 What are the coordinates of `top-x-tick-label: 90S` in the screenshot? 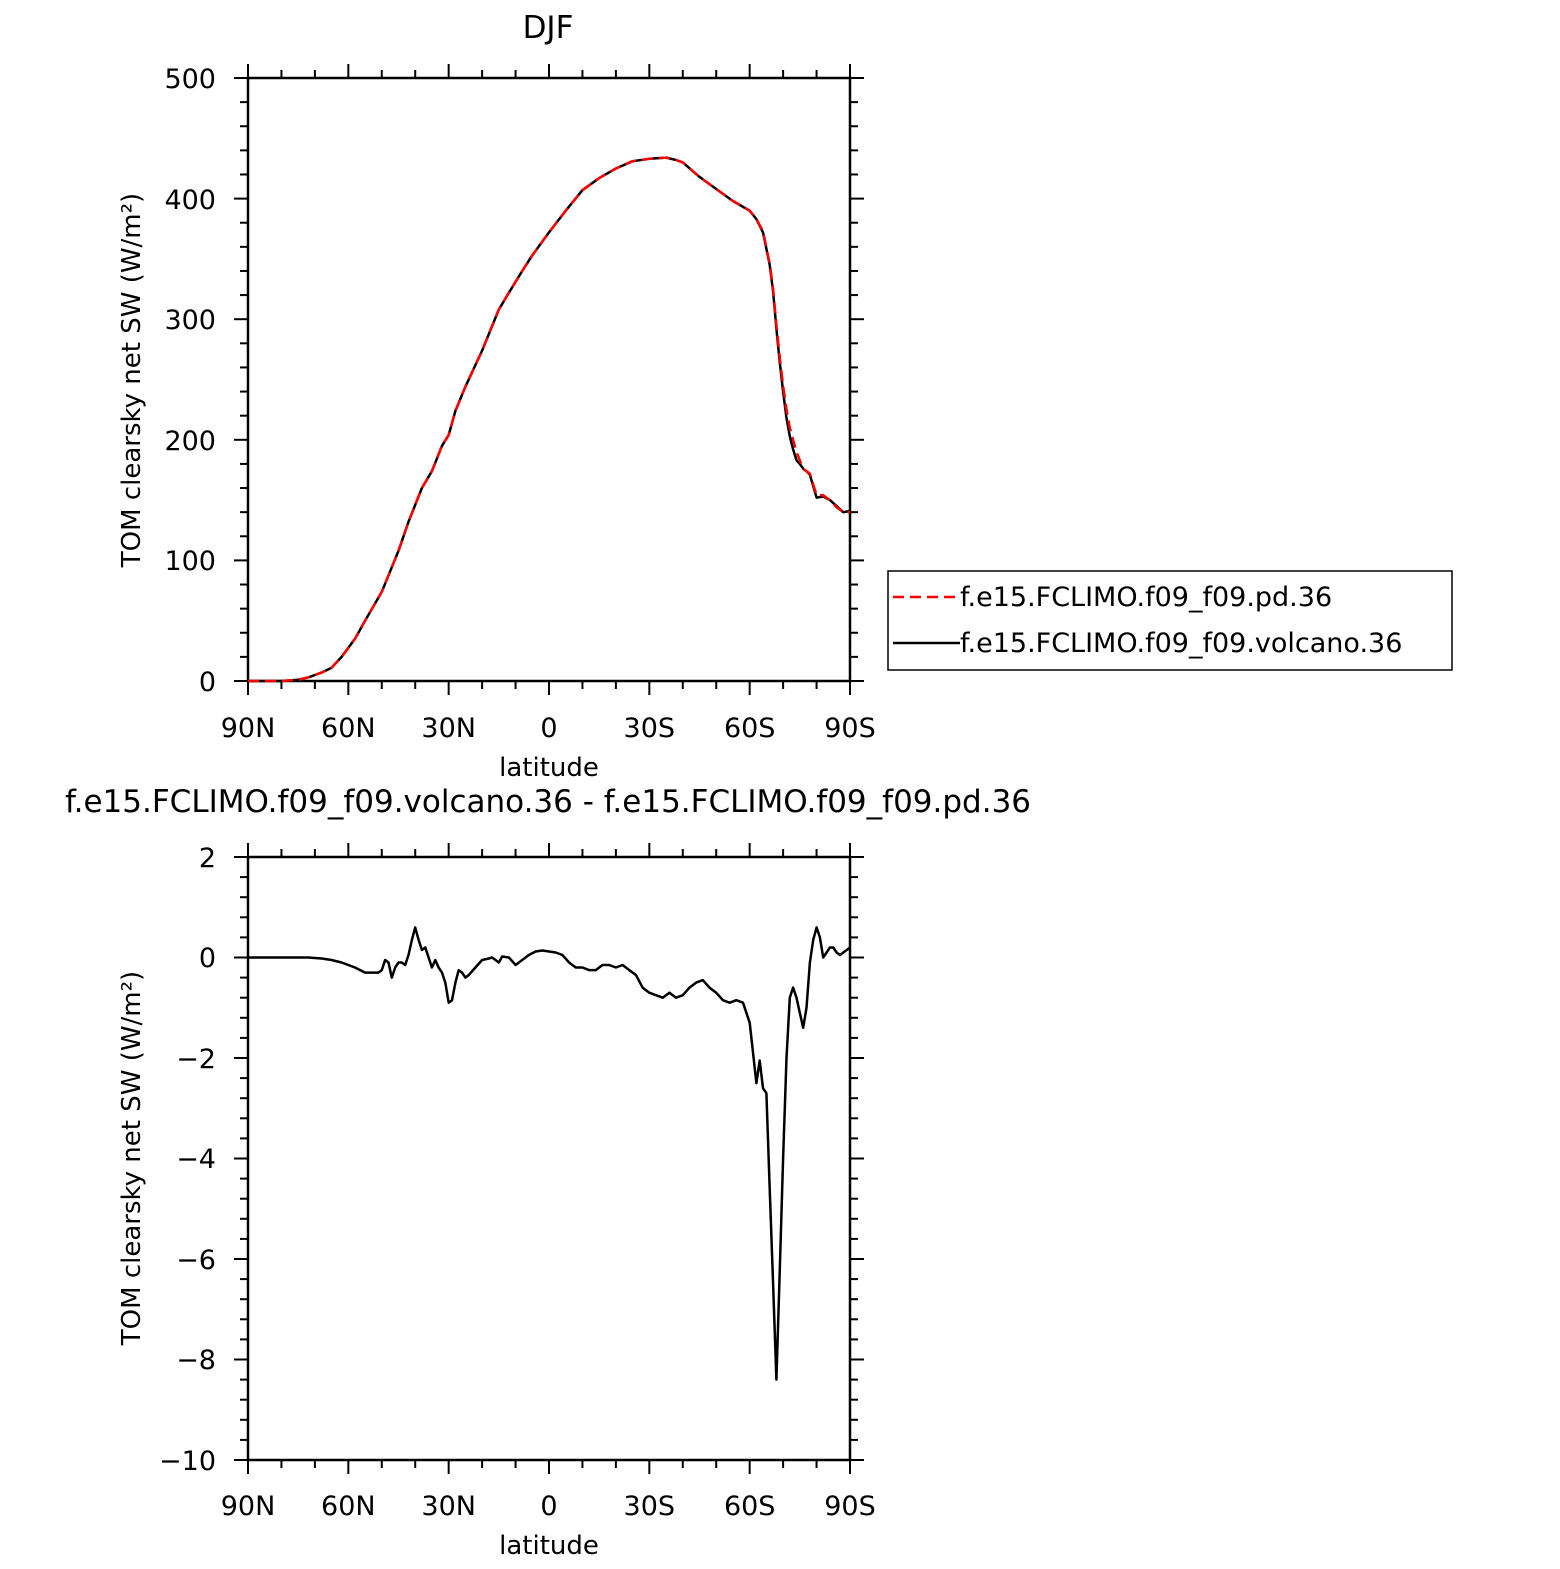 It's located at (850, 728).